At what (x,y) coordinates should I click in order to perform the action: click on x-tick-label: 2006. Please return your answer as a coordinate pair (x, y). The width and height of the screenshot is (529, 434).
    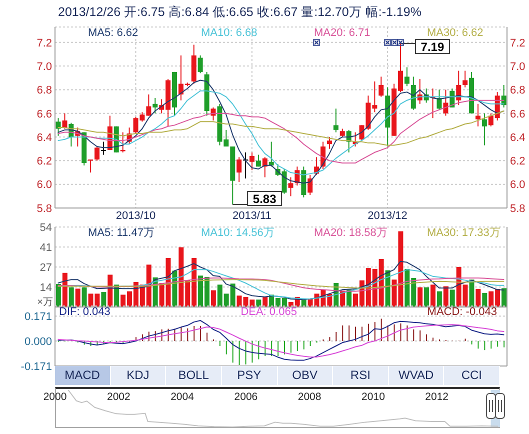
    Looking at the image, I should click on (246, 397).